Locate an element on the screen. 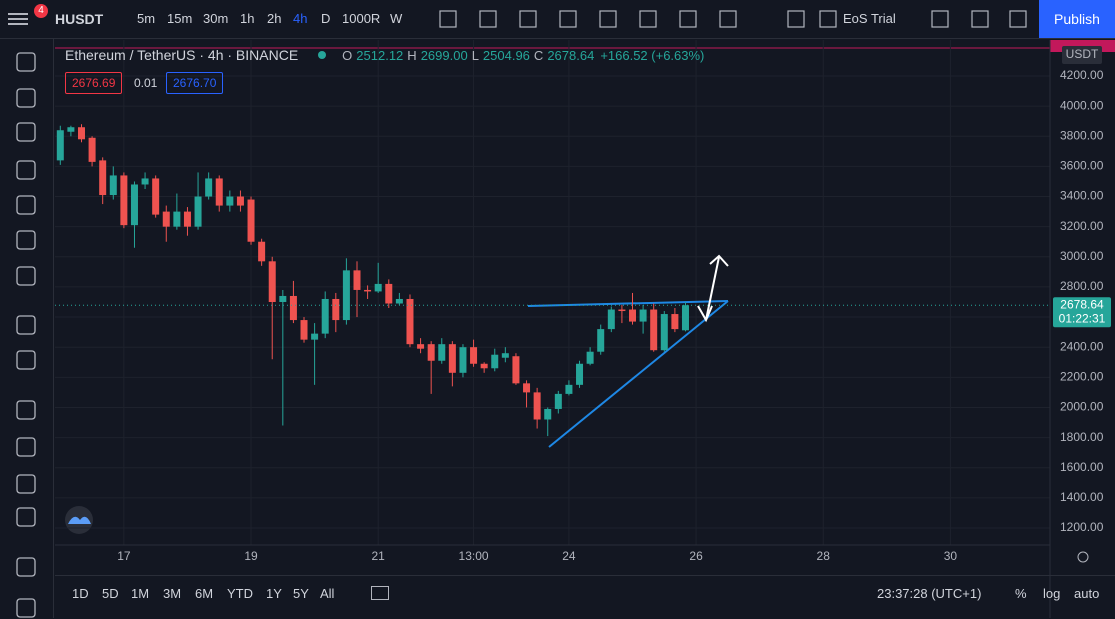 Image resolution: width=1115 pixels, height=619 pixels. interval: 15m is located at coordinates (180, 18).